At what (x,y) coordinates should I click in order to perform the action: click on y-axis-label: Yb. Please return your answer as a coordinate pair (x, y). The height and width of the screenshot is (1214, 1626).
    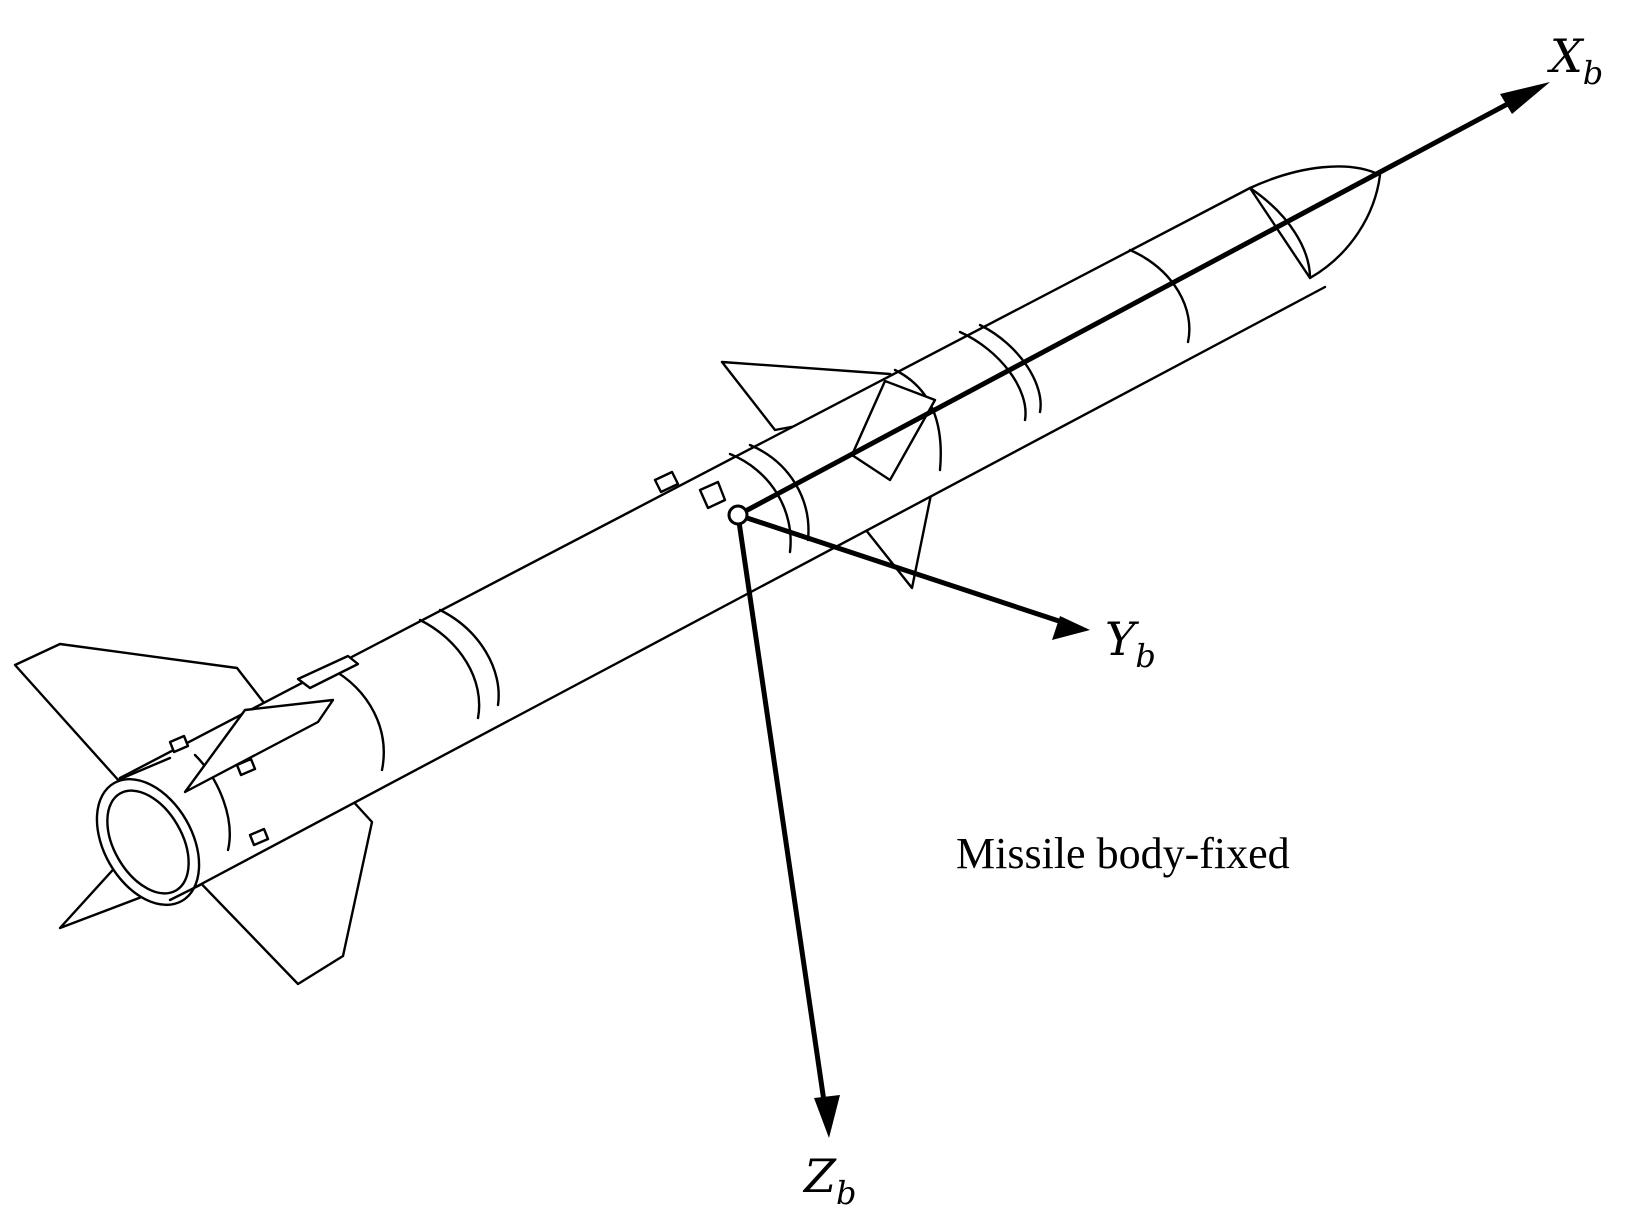
    Looking at the image, I should click on (1130, 643).